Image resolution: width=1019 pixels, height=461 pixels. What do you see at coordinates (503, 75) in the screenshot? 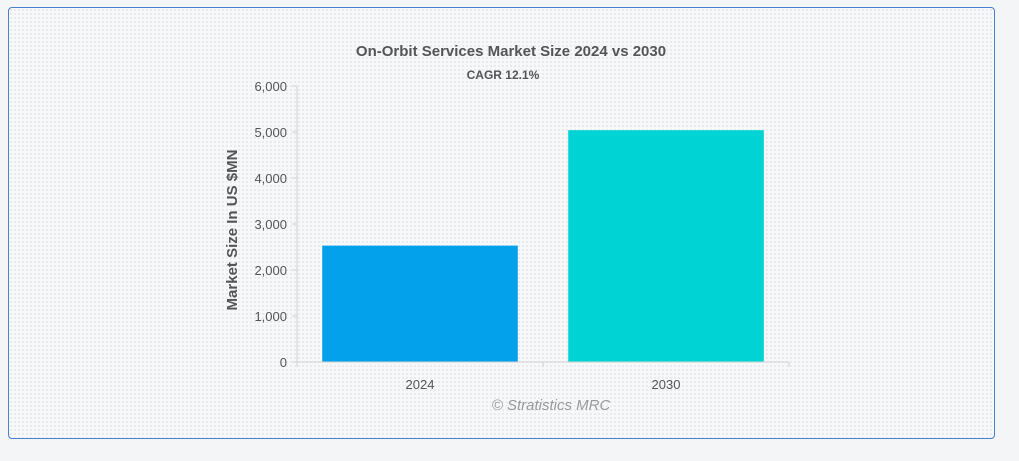
I see `chart-subtitle: CAGR 12.1%` at bounding box center [503, 75].